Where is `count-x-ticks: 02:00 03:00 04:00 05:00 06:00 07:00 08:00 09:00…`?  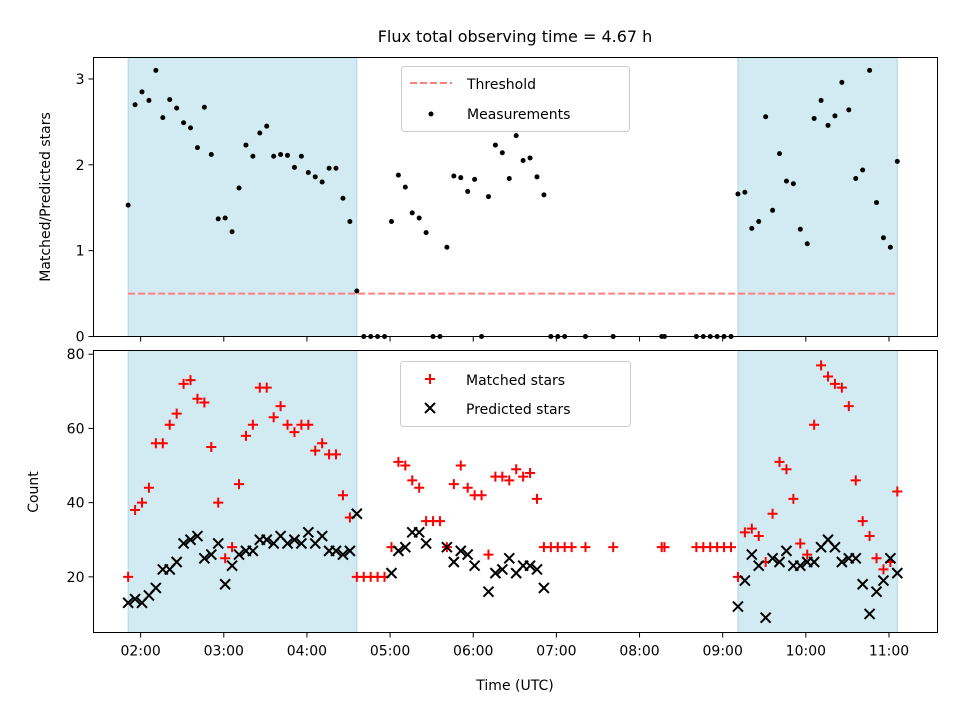
count-x-ticks: 02:00 03:00 04:00 05:00 06:00 07:00 08:00 09:00… is located at coordinates (514, 646).